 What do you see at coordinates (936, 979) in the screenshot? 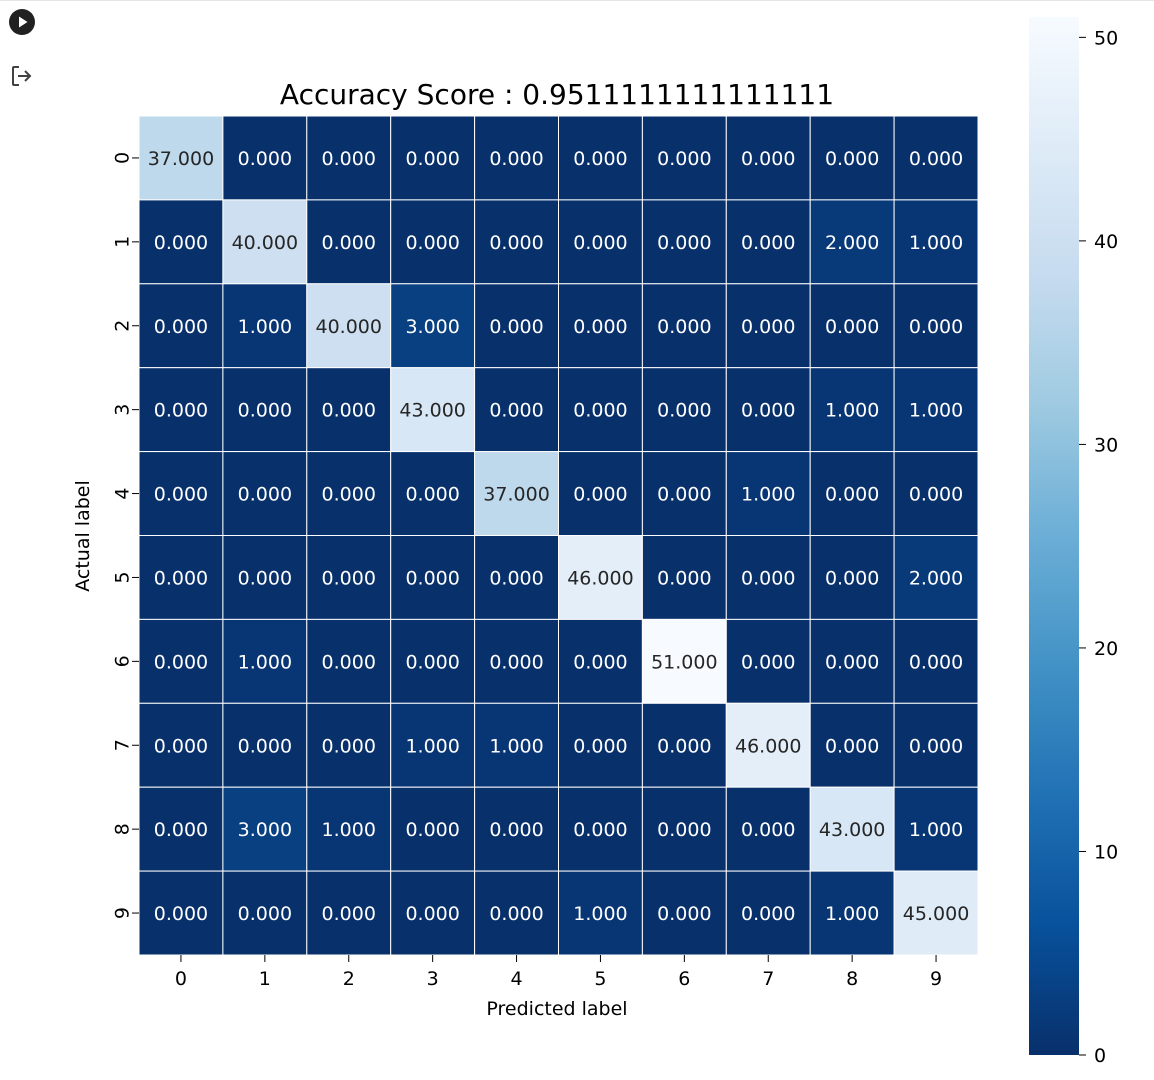
I see `x-tick-label: 9` at bounding box center [936, 979].